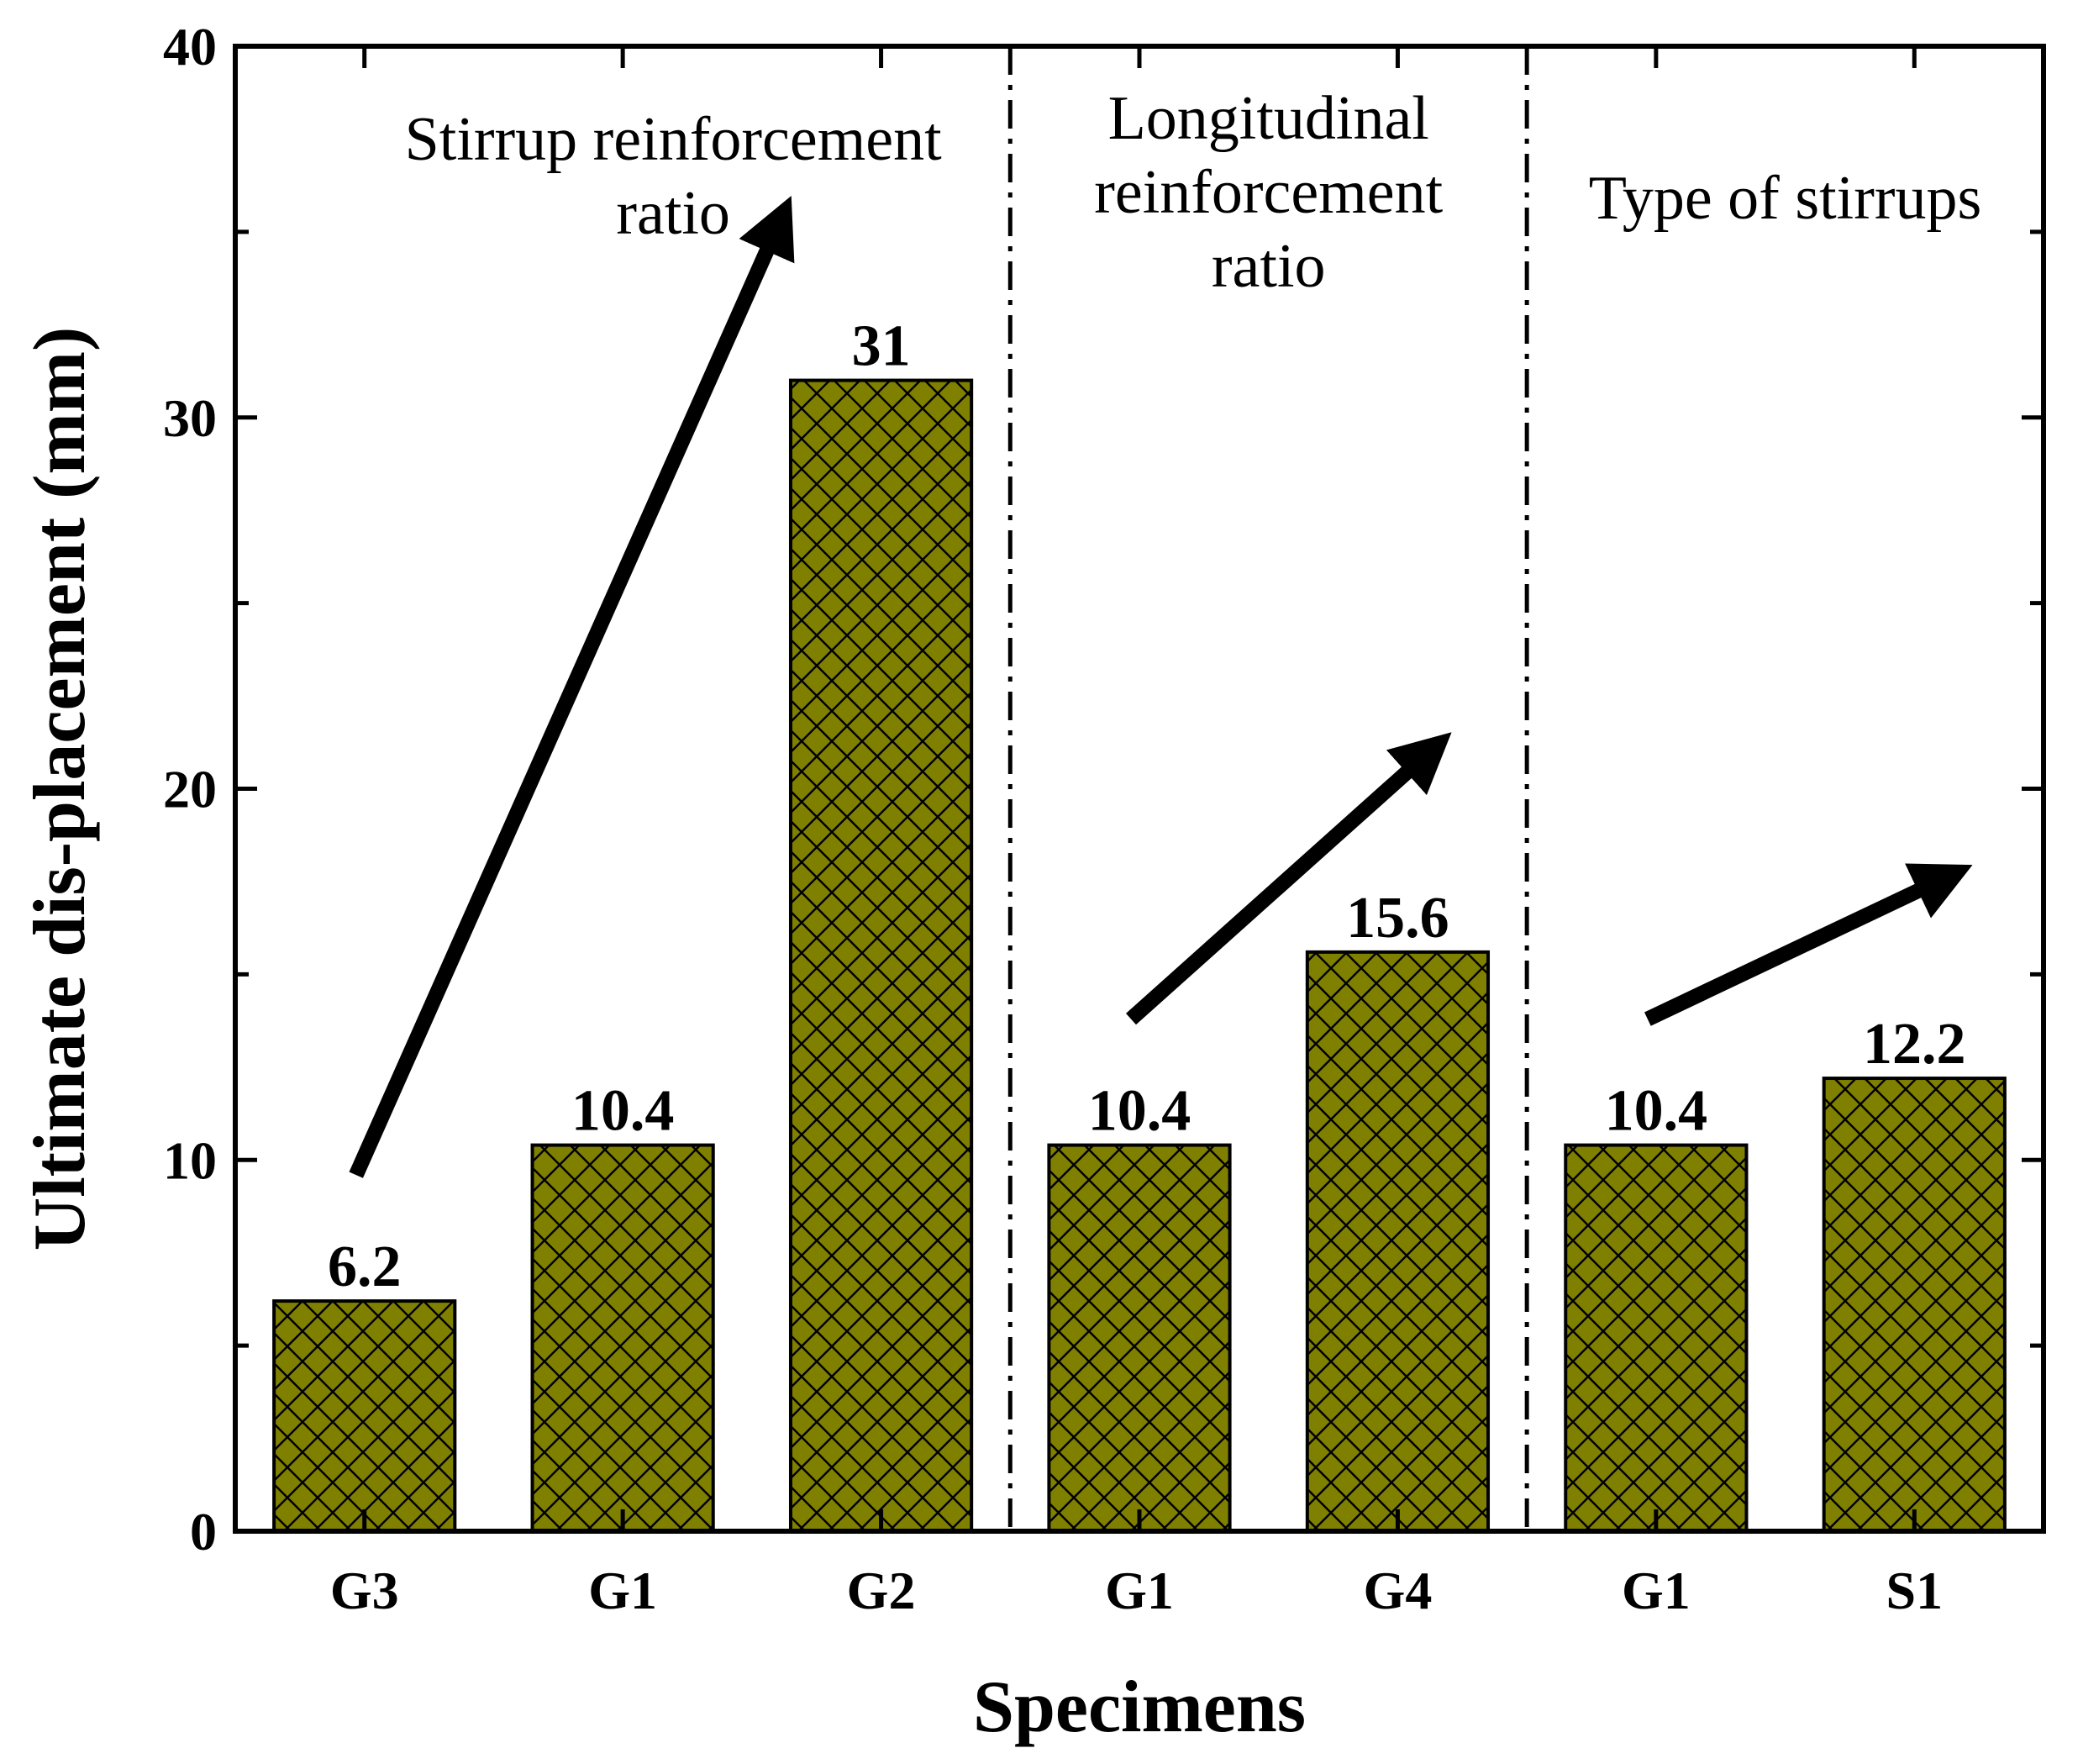 This screenshot has height=1764, width=2083. Describe the element at coordinates (365, 1267) in the screenshot. I see `bar-value-label: 6.2` at that location.